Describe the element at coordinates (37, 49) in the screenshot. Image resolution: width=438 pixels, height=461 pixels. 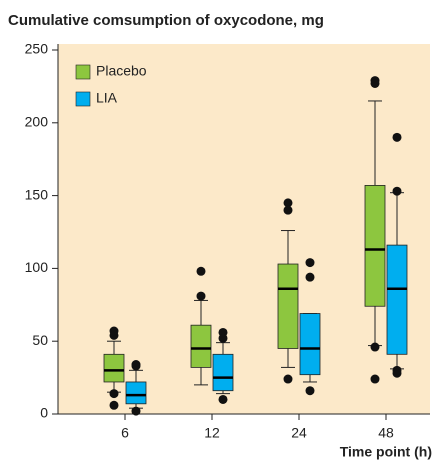
I see `y-tick-label: 250` at that location.